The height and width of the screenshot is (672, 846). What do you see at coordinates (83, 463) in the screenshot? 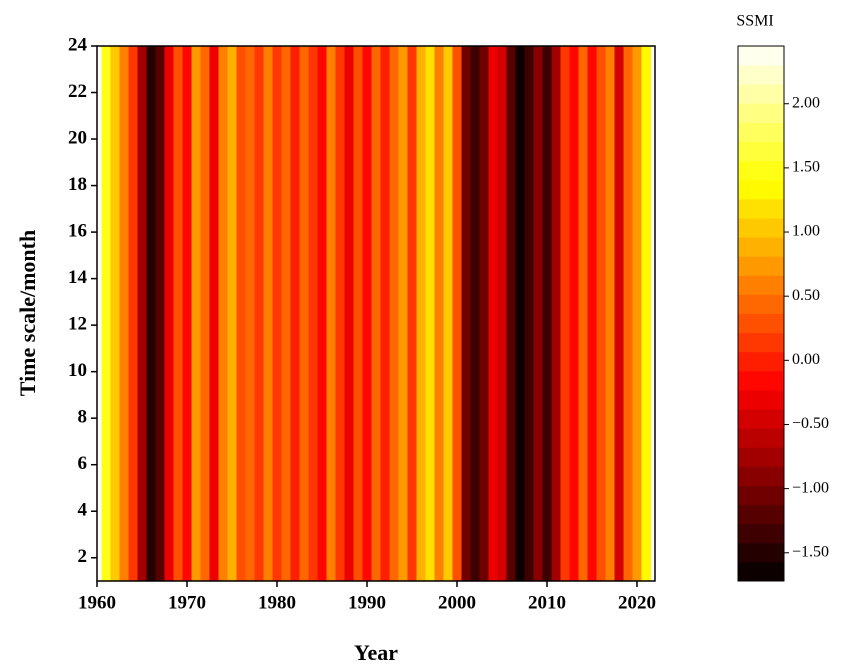
I see `y-tick-label: 6` at bounding box center [83, 463].